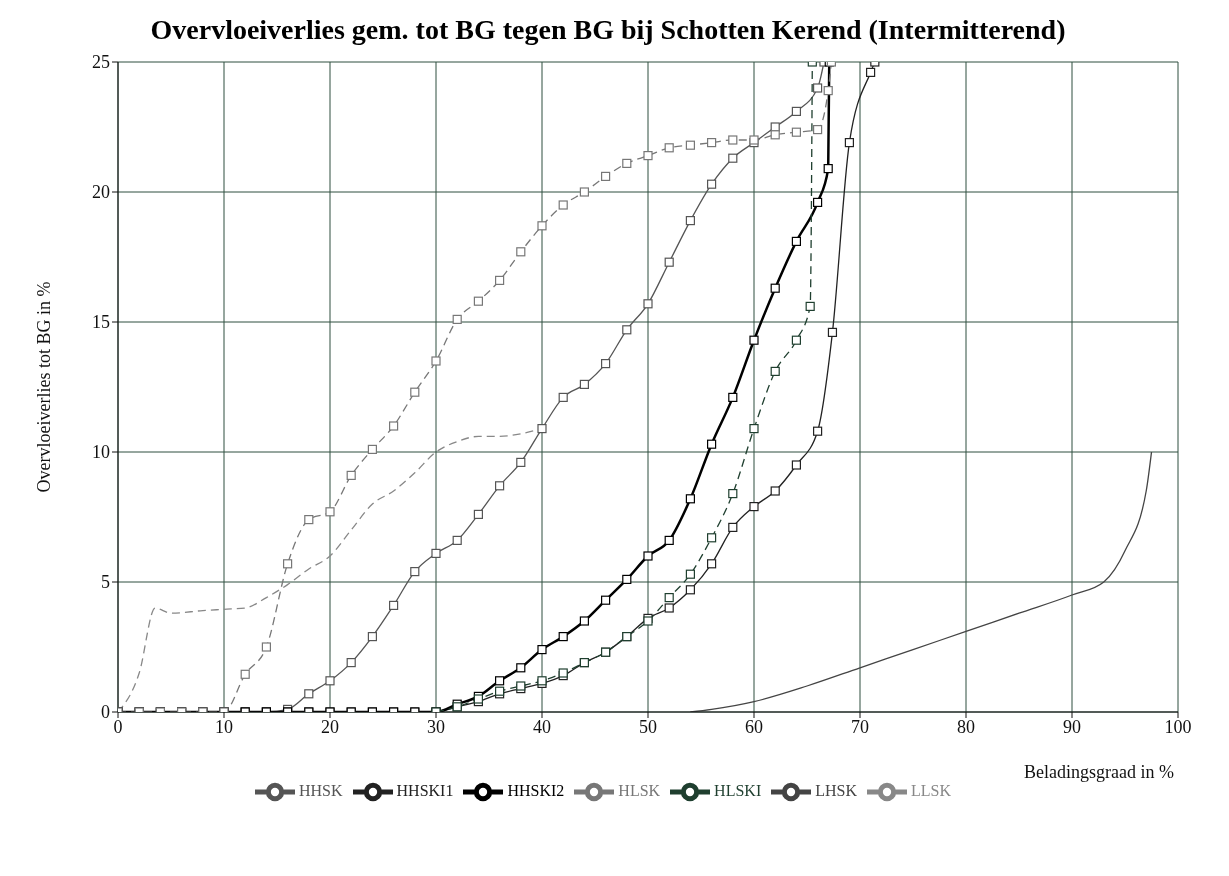  I want to click on x-tick-label: 80, so click(966, 726).